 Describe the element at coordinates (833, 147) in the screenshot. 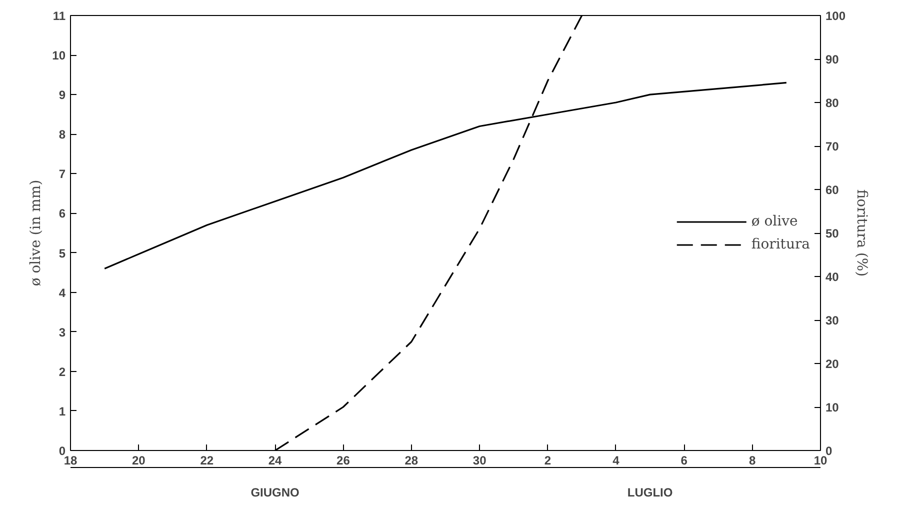

I see `y2-tick-label: 70` at that location.